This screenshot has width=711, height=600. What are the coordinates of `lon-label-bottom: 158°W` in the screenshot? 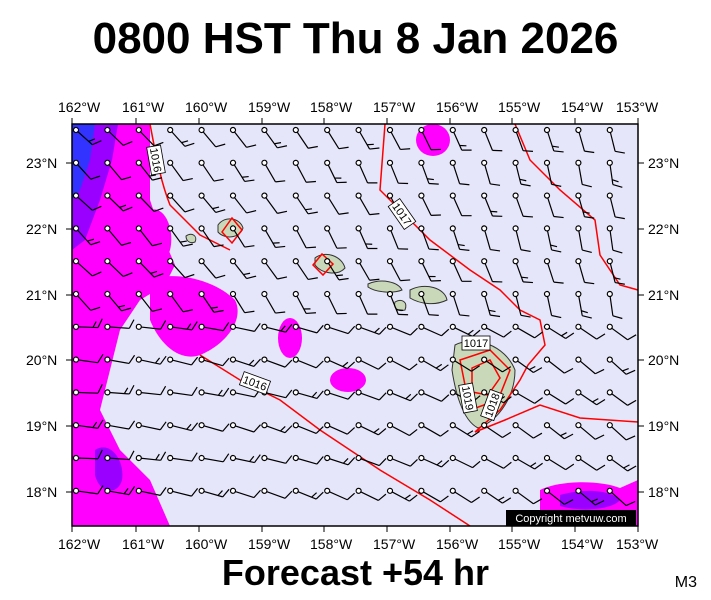 It's located at (331, 544).